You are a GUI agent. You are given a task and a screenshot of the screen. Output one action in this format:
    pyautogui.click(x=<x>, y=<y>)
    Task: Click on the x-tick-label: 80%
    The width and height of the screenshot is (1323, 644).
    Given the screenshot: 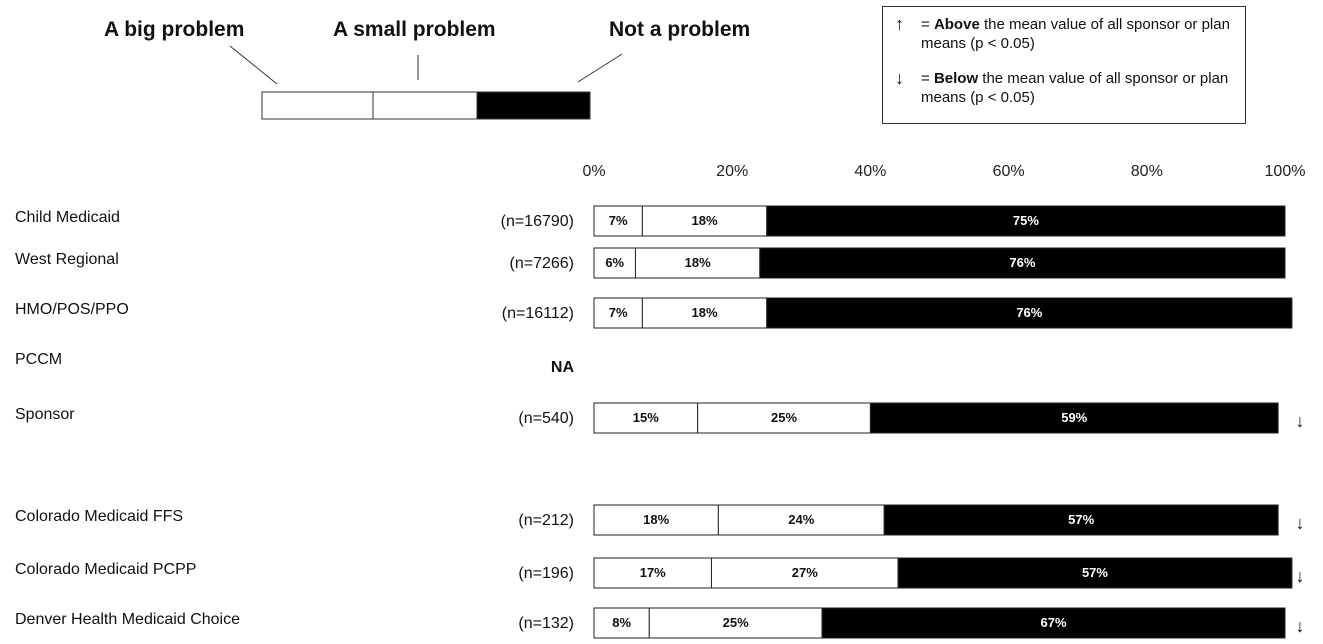 What is the action you would take?
    pyautogui.click(x=1147, y=171)
    